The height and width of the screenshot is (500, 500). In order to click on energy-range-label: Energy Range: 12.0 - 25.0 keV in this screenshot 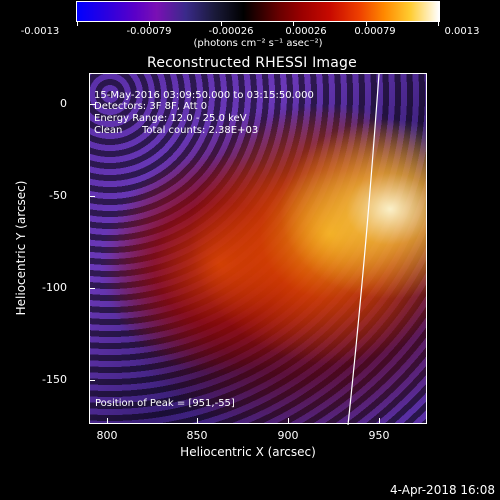, I will do `click(170, 118)`.